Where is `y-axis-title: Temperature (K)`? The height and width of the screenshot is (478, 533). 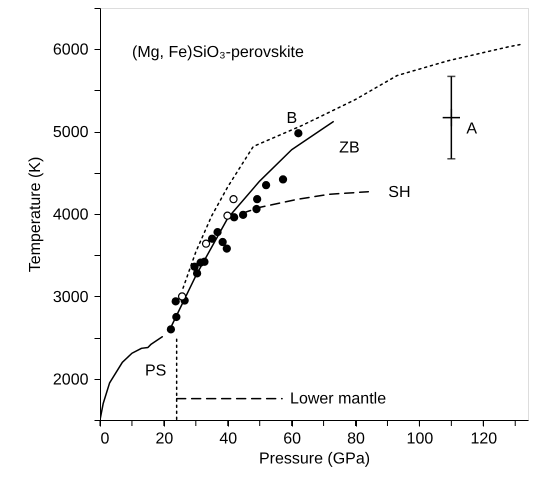
y-axis-title: Temperature (K) is located at coordinates (35, 214).